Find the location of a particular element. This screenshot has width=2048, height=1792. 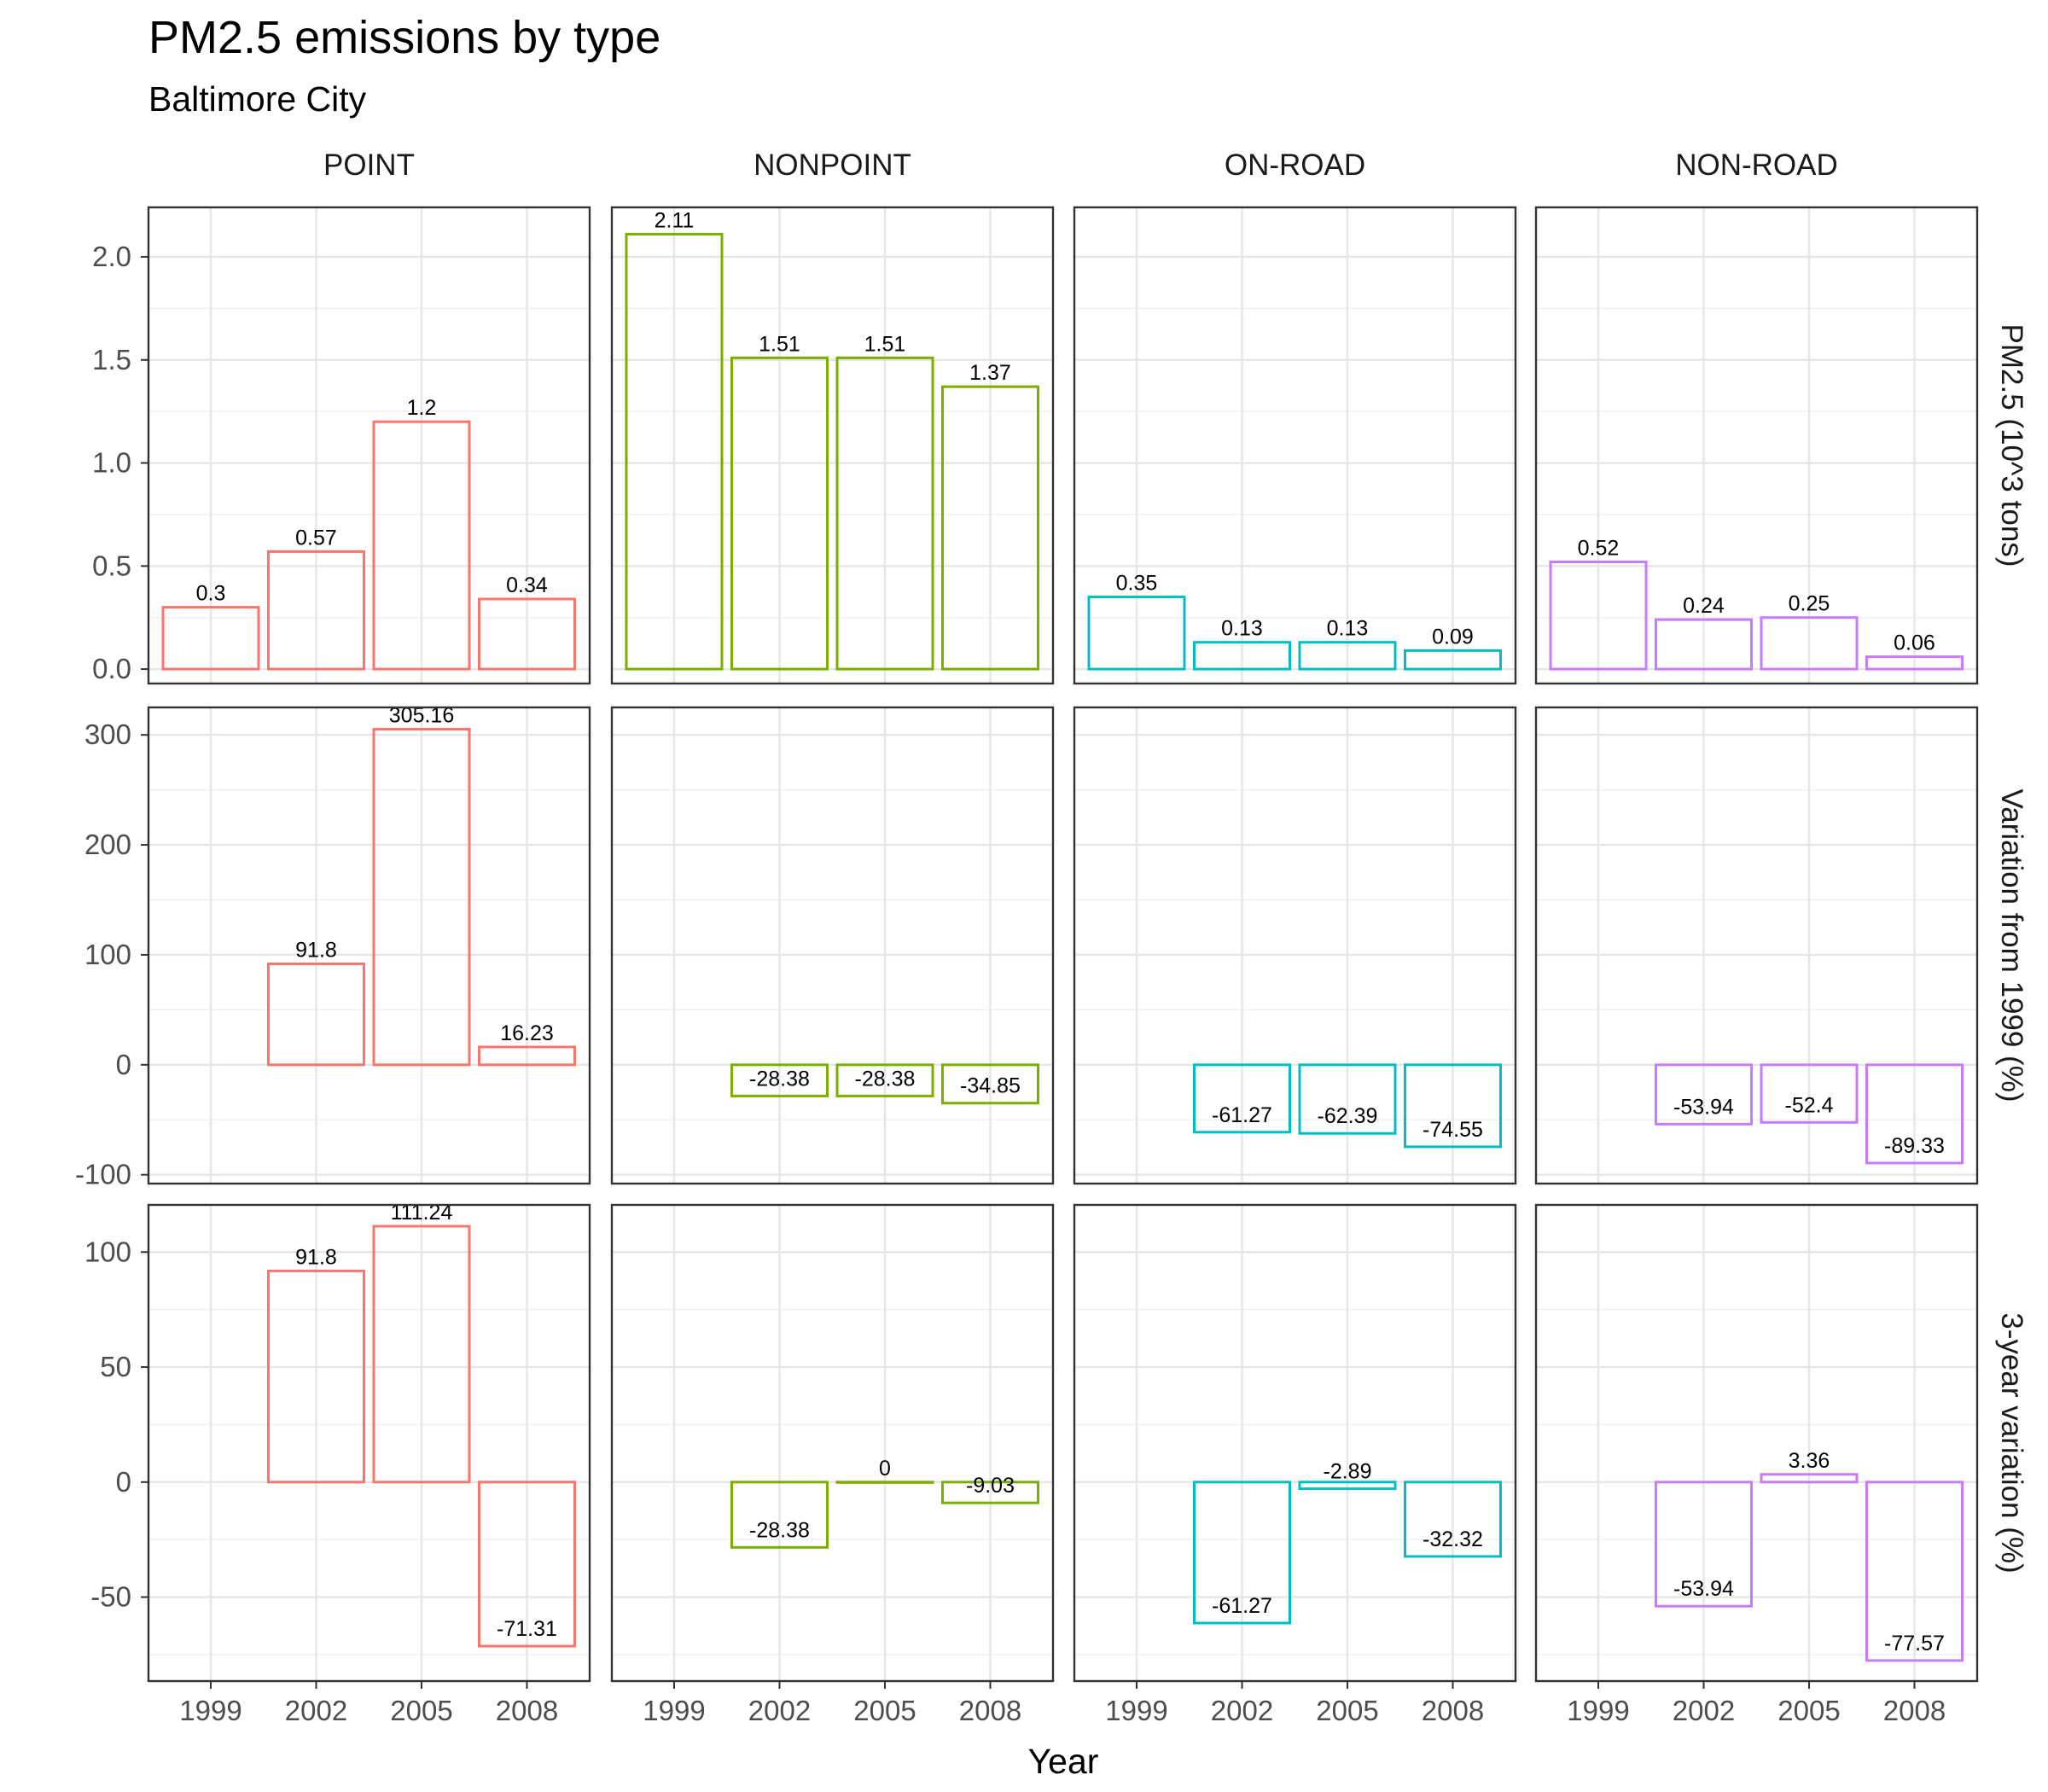

panel-nonpoint-row-1: 2.11 1.51 1.51 1.37 is located at coordinates (832, 446).